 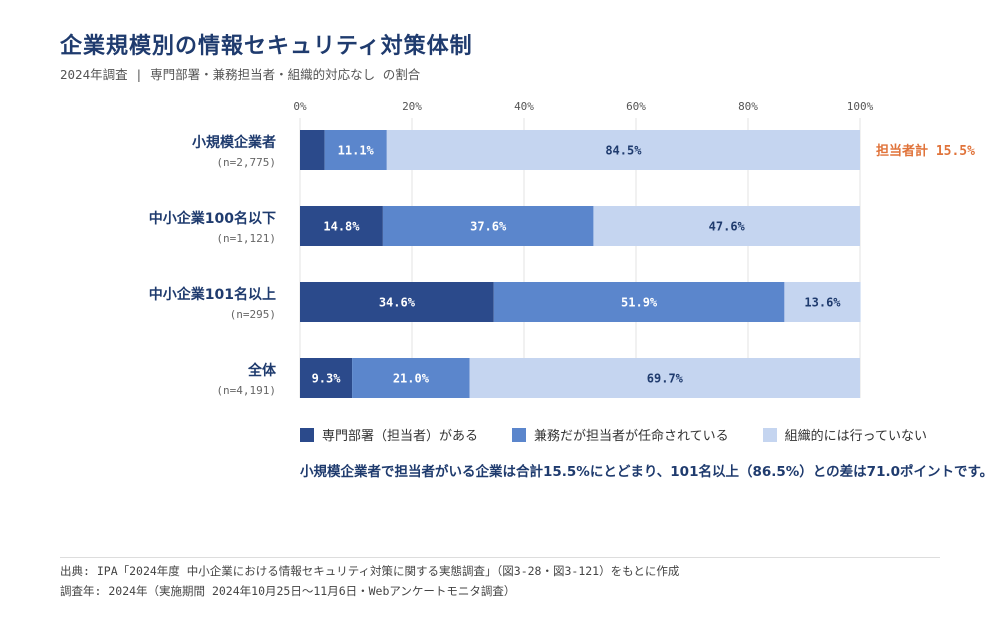 What do you see at coordinates (769, 434) in the screenshot?
I see `legend-swatch-none` at bounding box center [769, 434].